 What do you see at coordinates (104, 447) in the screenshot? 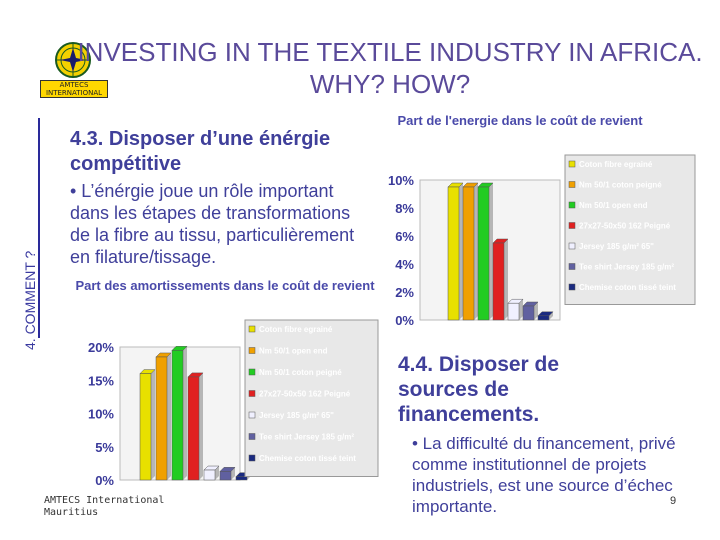
I see `y-tick-label: 5%` at bounding box center [104, 447].